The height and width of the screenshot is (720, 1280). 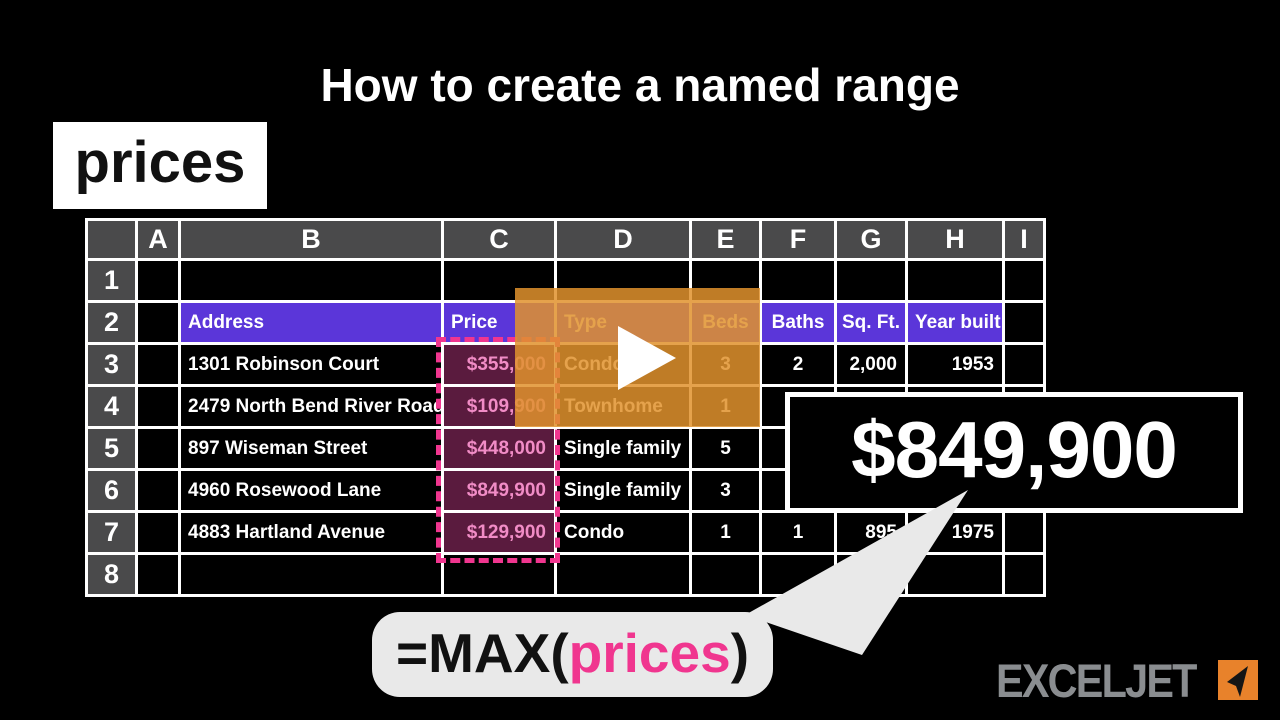 I want to click on cell-B8, so click(x=311, y=574).